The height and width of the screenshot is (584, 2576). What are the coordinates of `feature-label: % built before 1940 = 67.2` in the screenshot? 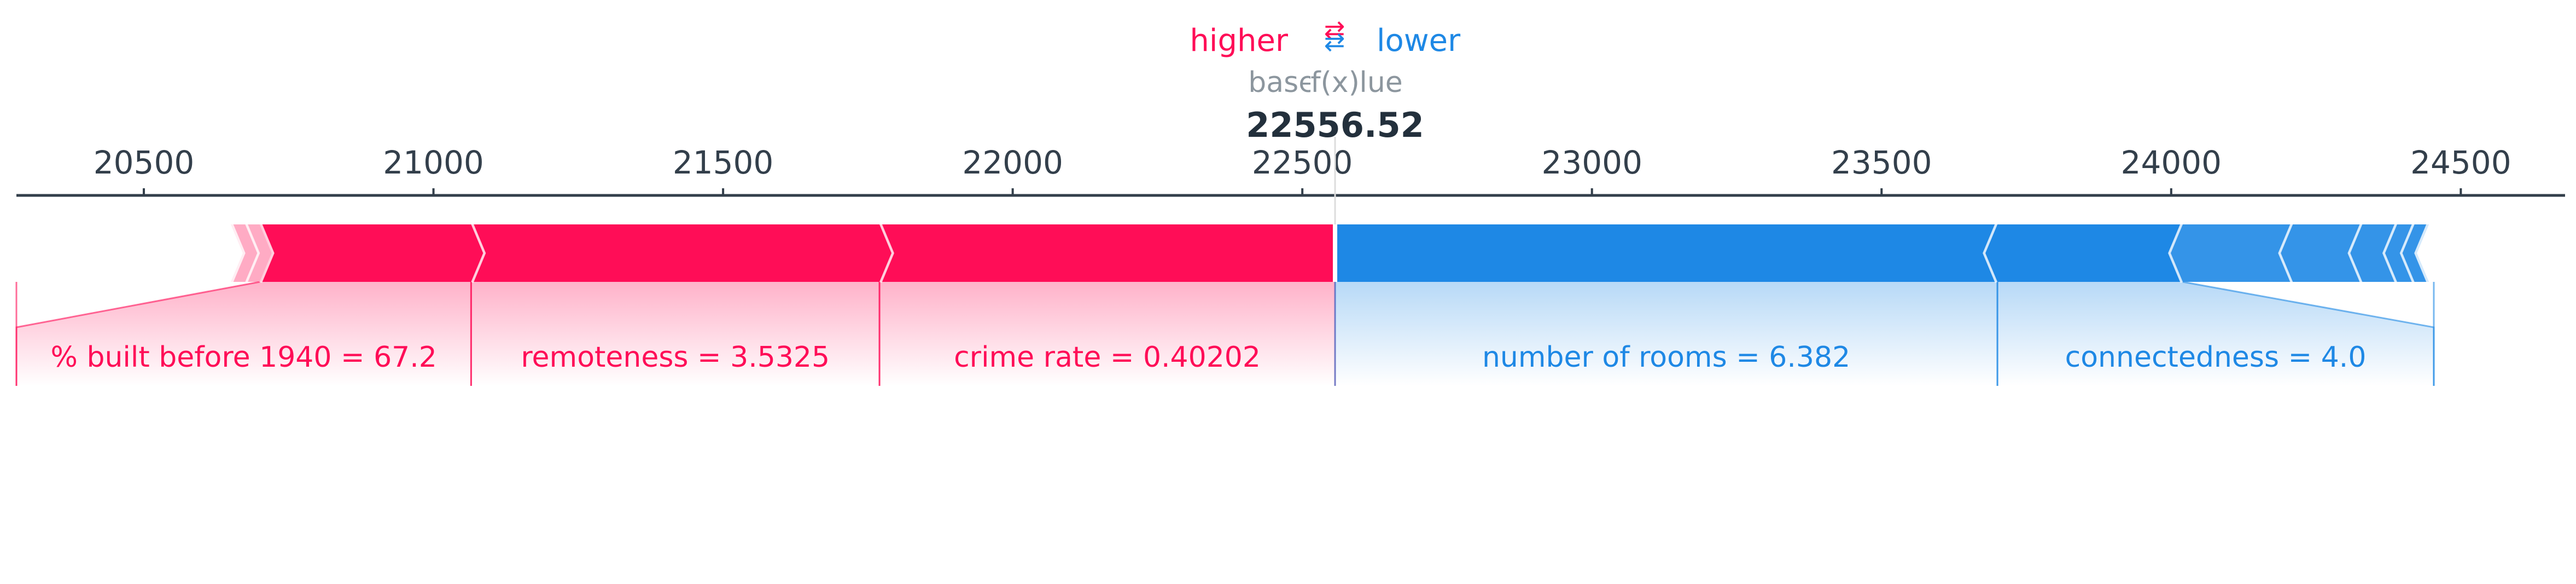 It's located at (244, 357).